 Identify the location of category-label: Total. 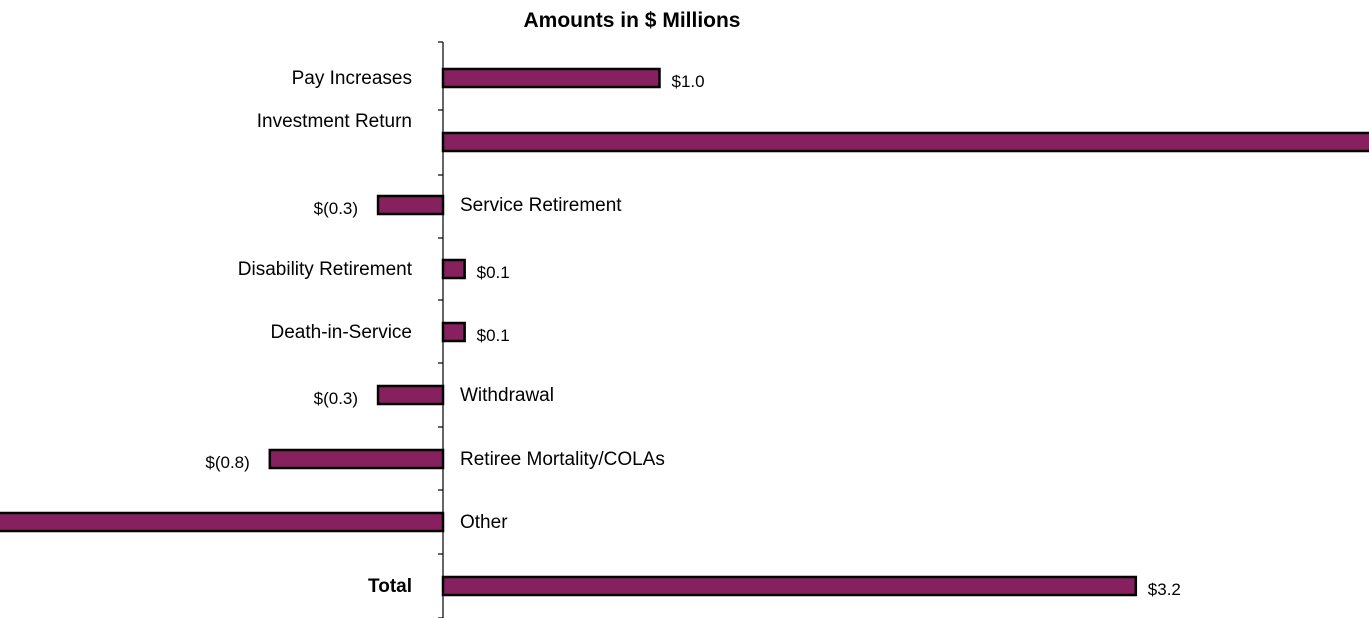
(390, 586).